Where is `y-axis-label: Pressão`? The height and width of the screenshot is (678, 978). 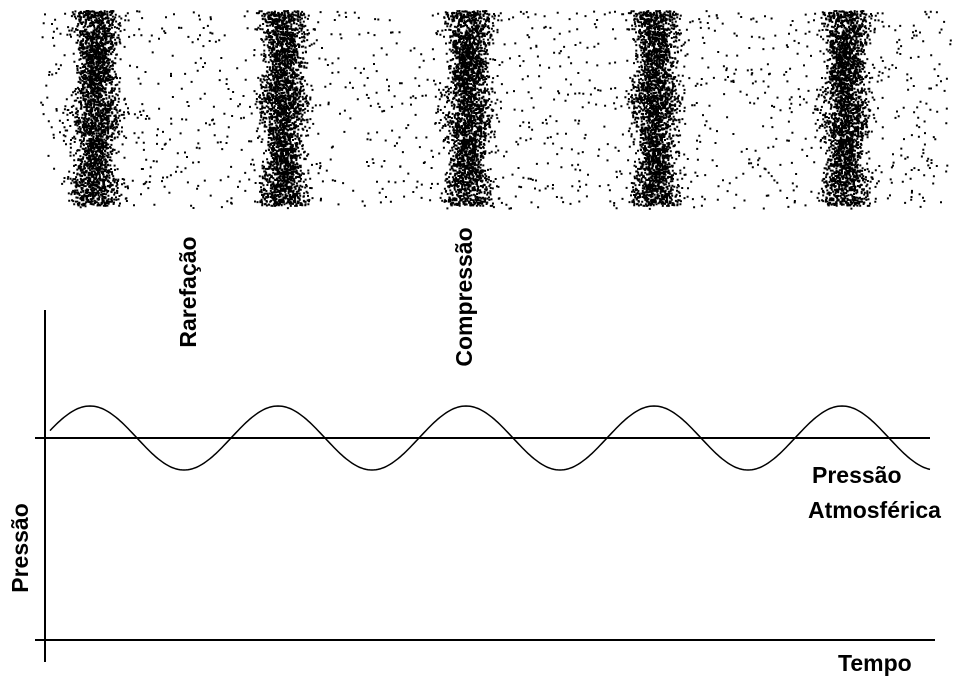
y-axis-label: Pressão is located at coordinates (20, 548).